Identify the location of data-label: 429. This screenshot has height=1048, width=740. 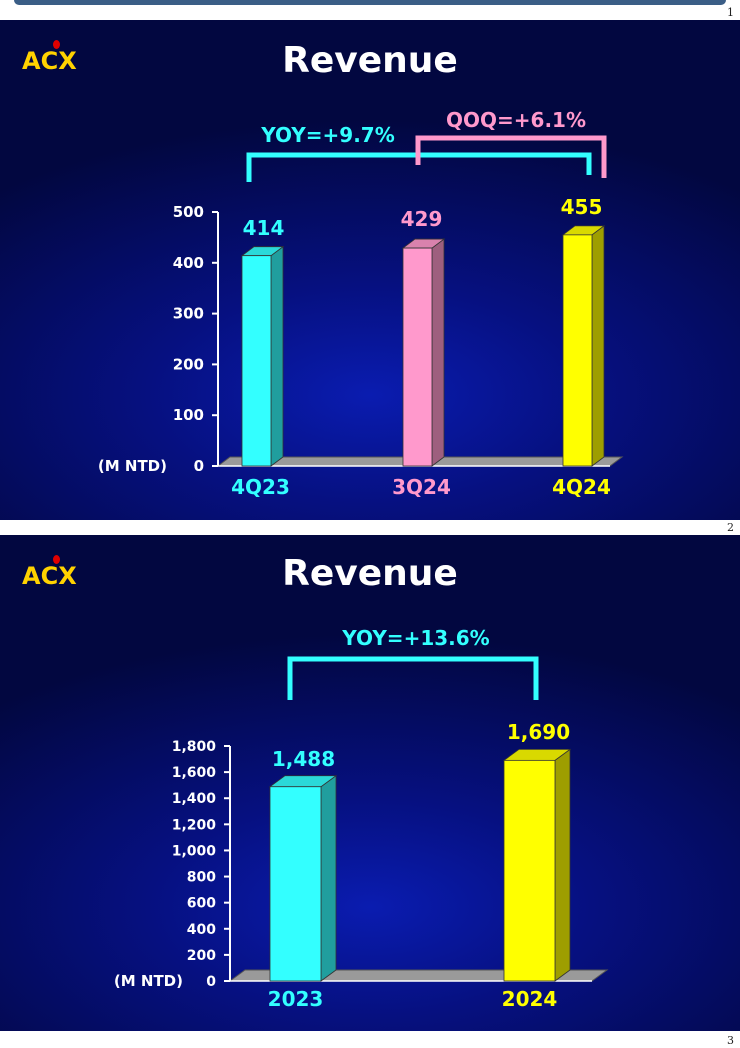
(422, 219).